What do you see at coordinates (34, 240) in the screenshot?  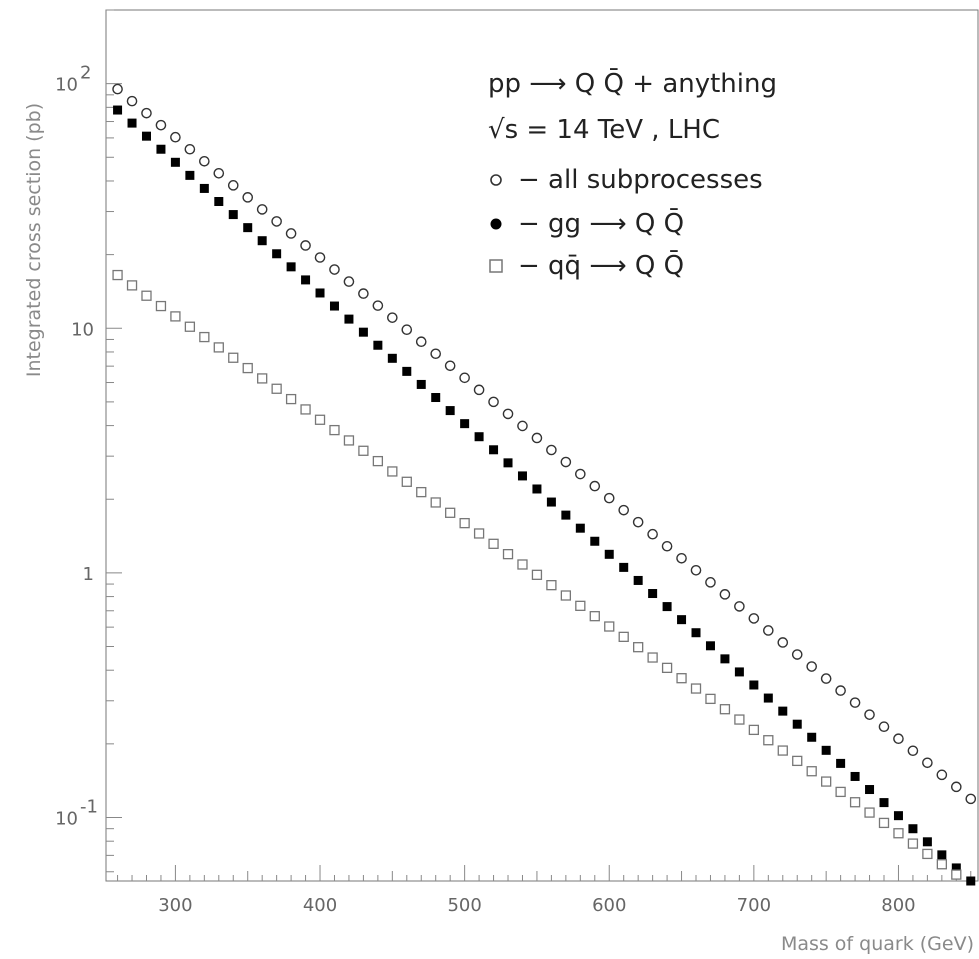 I see `y-axis-title: Integrated cross section (pb)` at bounding box center [34, 240].